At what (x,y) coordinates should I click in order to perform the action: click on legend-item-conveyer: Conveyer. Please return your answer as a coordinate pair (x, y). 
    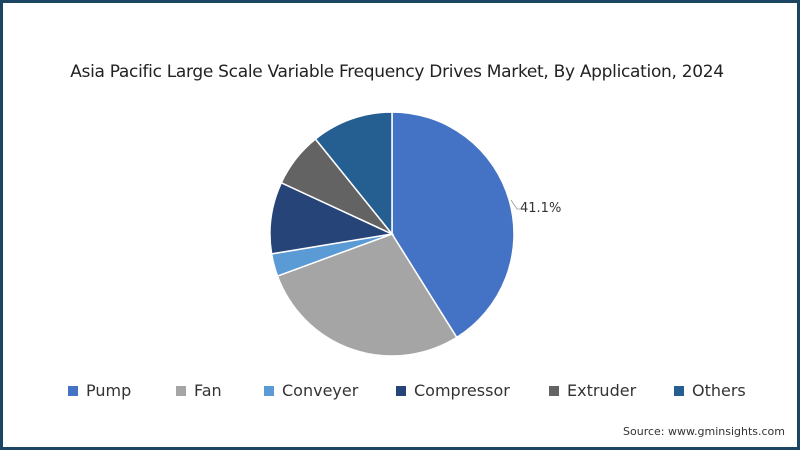
    Looking at the image, I should click on (311, 390).